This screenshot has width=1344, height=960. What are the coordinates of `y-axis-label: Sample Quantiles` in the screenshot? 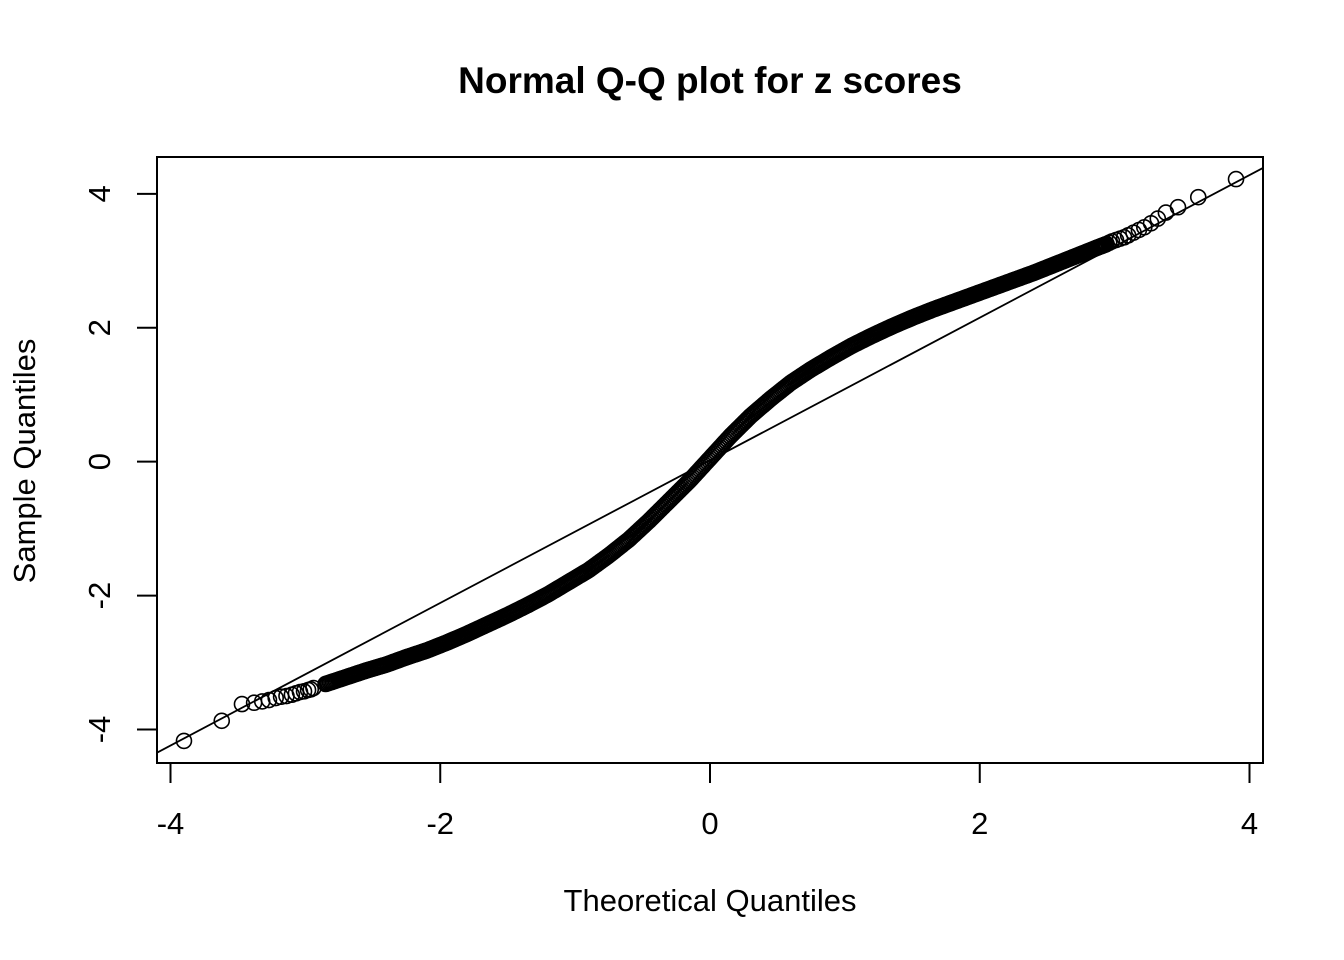 It's located at (24, 461).